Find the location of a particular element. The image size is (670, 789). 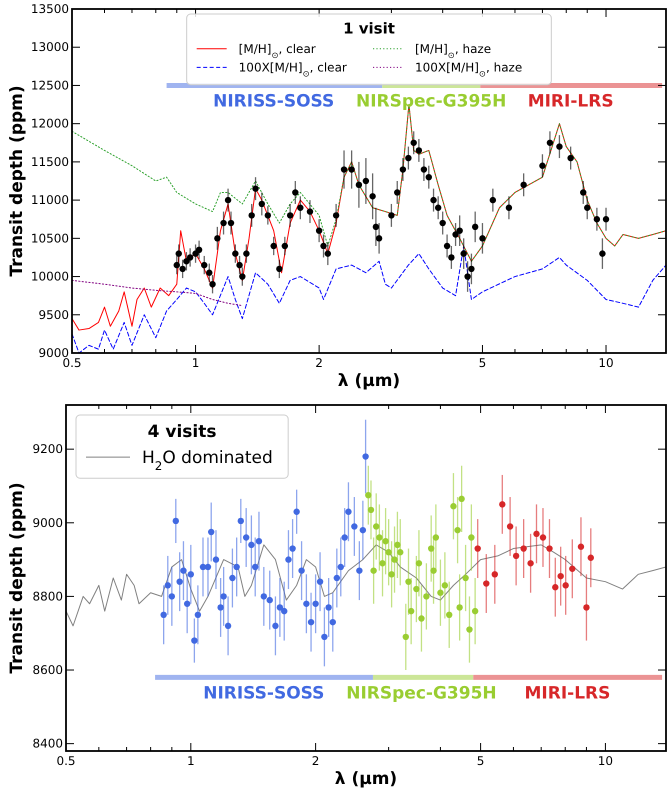

legend-title: 1 visit is located at coordinates (369, 29).